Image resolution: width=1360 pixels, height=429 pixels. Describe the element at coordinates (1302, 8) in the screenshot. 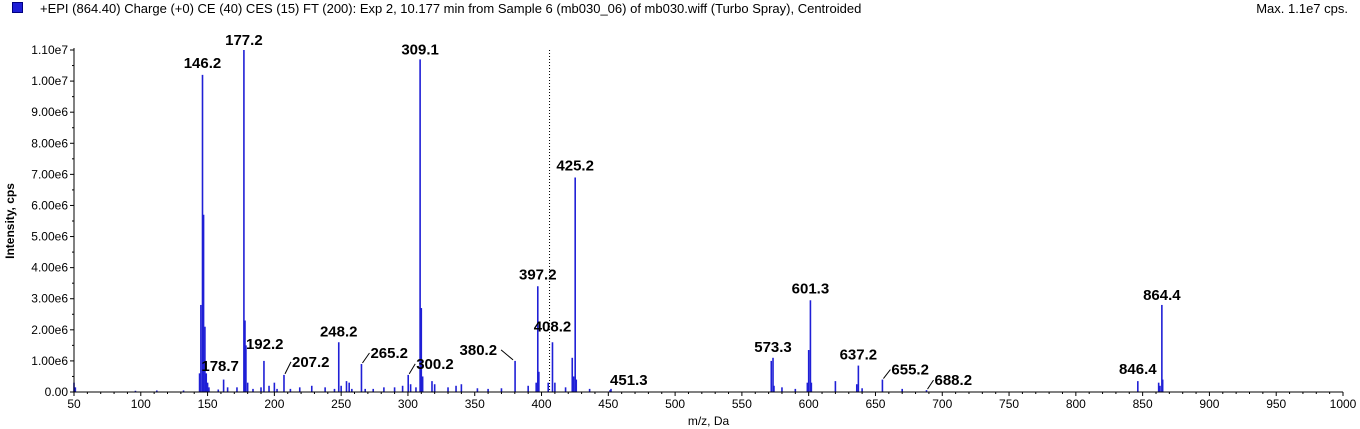

I see `max-intensity-label: Max. 1.1e7 cps.` at that location.